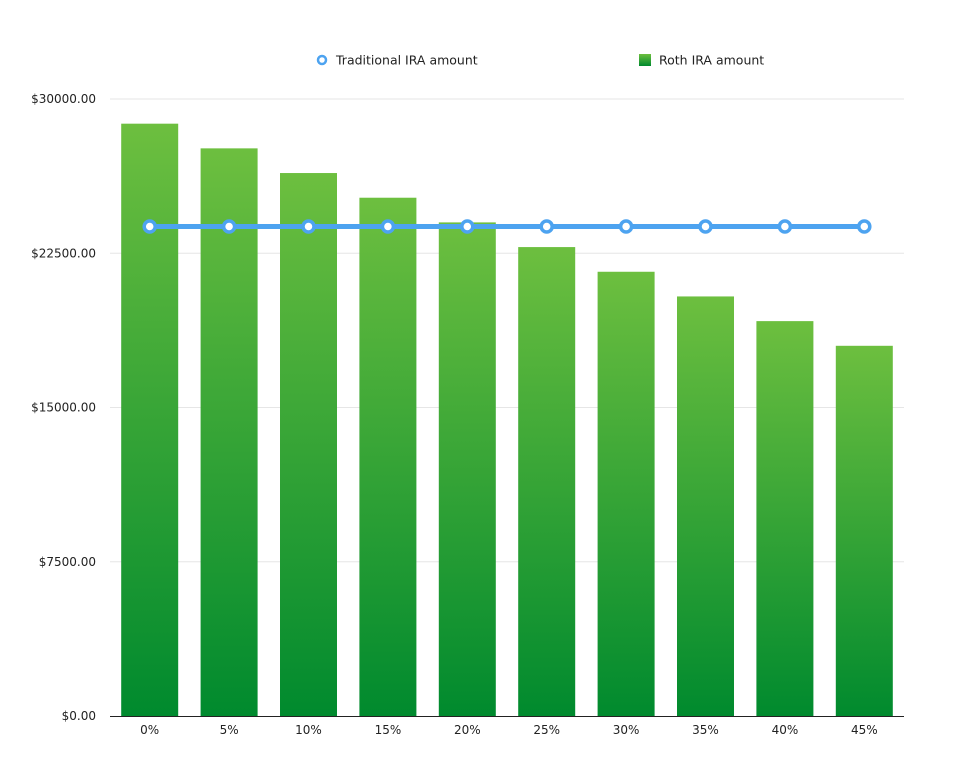 Image resolution: width=957 pixels, height=763 pixels. Describe the element at coordinates (63, 253) in the screenshot. I see `y-tick-label: $22500.00` at that location.